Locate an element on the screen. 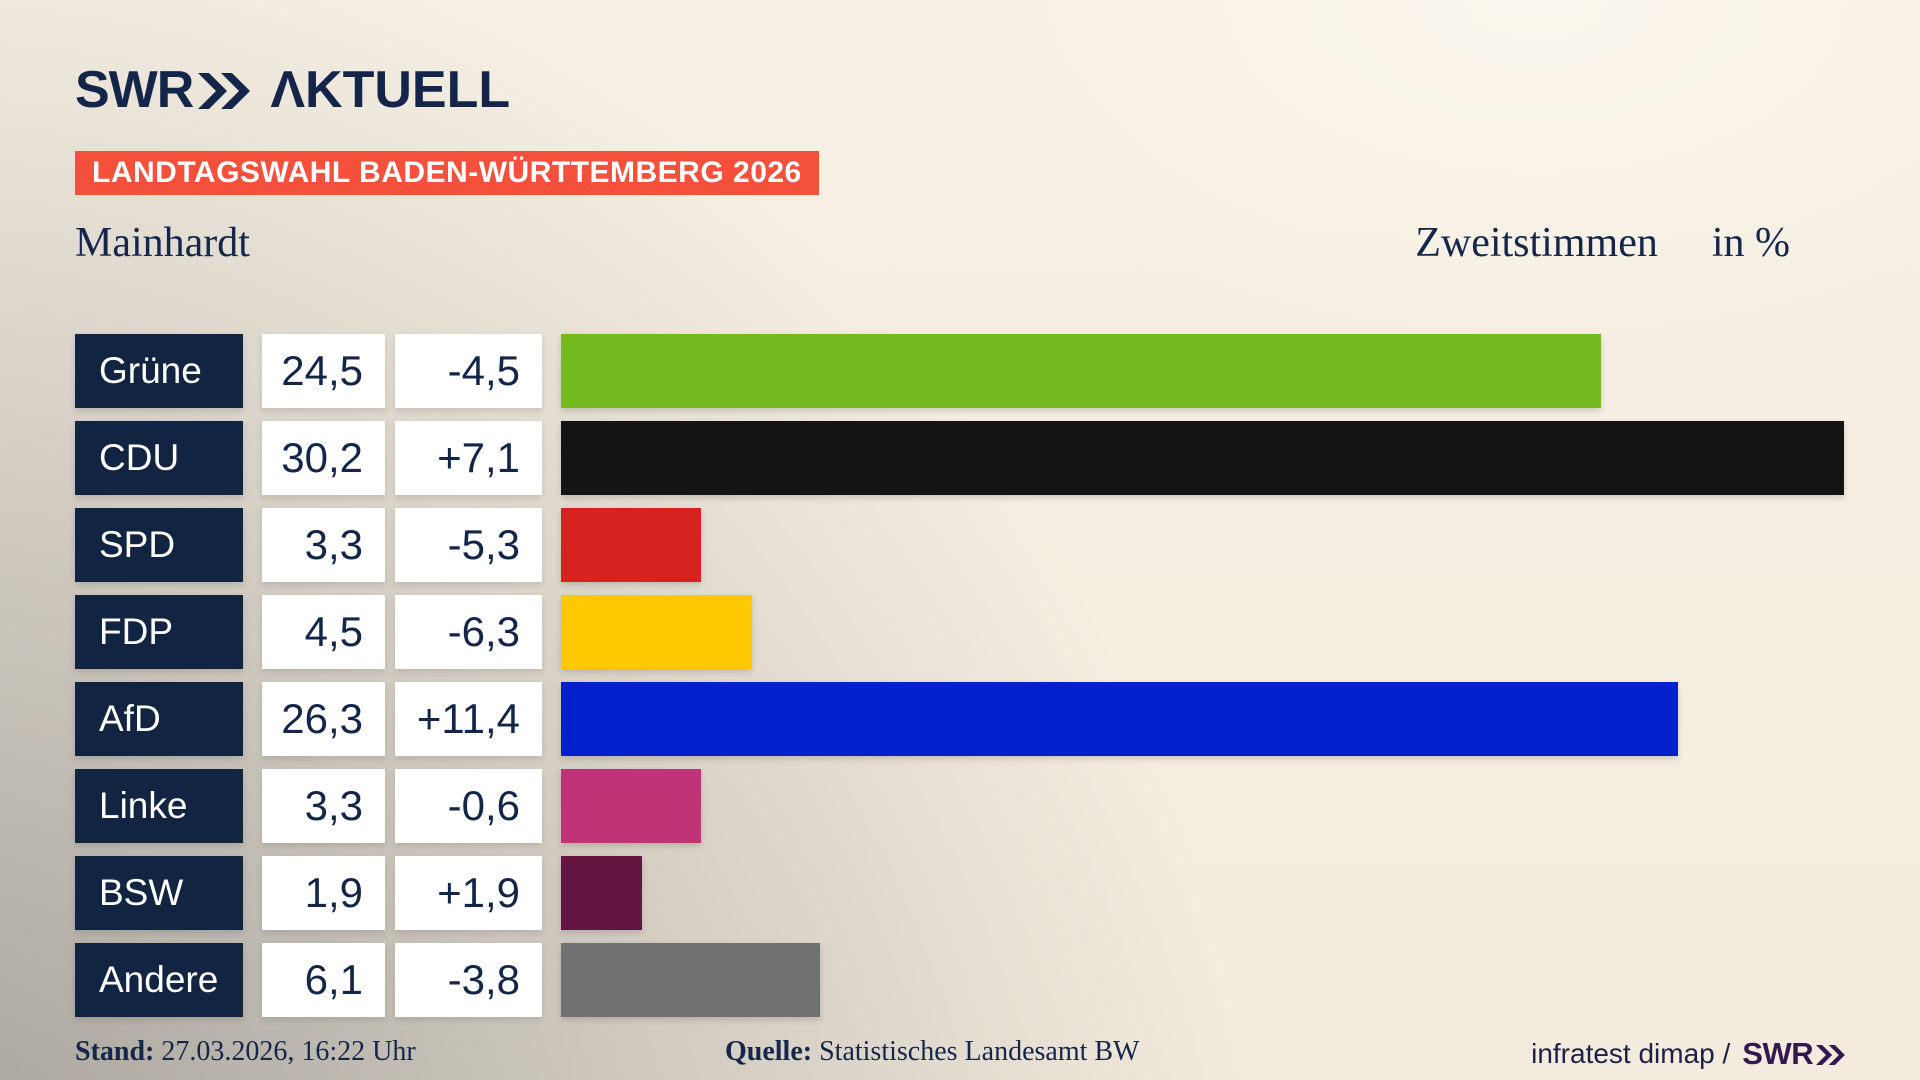 The image size is (1920, 1080). bar-afd is located at coordinates (1119, 719).